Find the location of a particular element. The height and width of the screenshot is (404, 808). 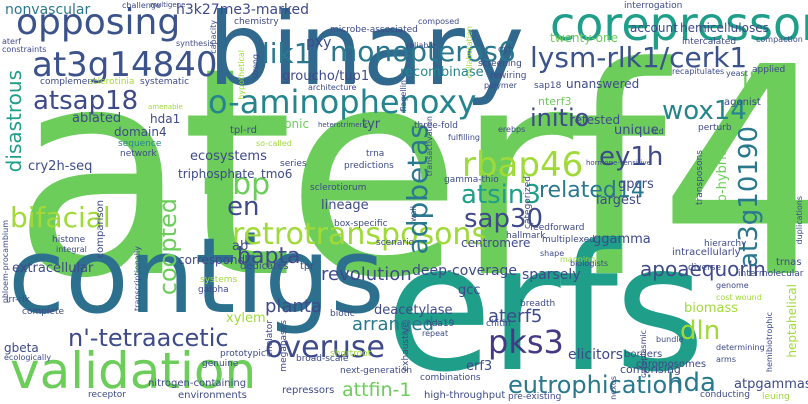

word-microbe-associated: microbe-associated is located at coordinates (374, 30).